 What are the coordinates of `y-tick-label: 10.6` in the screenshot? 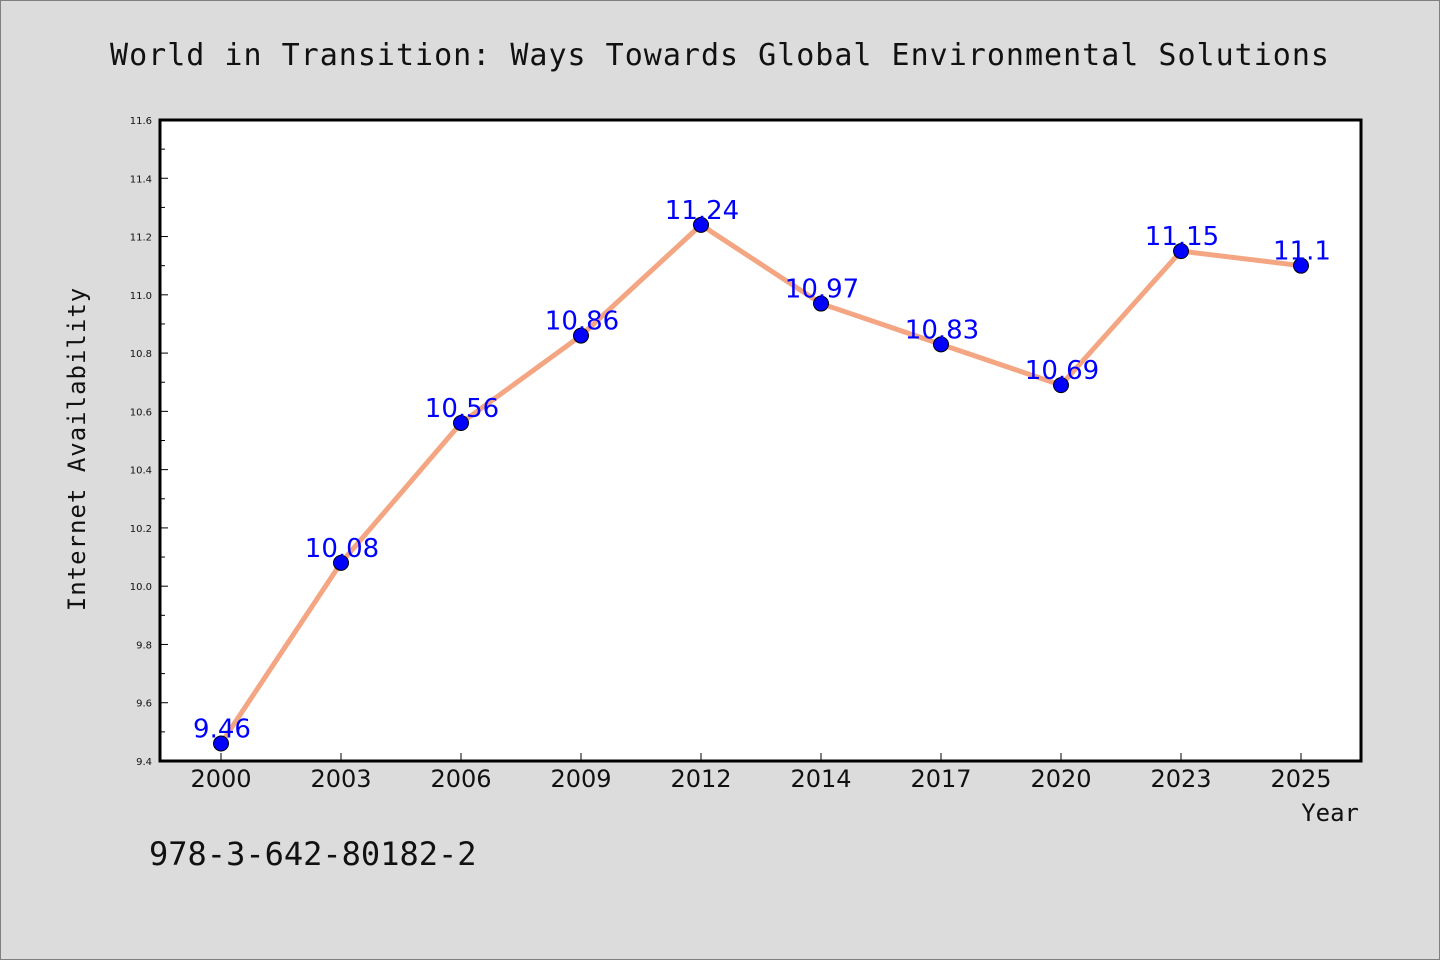 It's located at (141, 412).